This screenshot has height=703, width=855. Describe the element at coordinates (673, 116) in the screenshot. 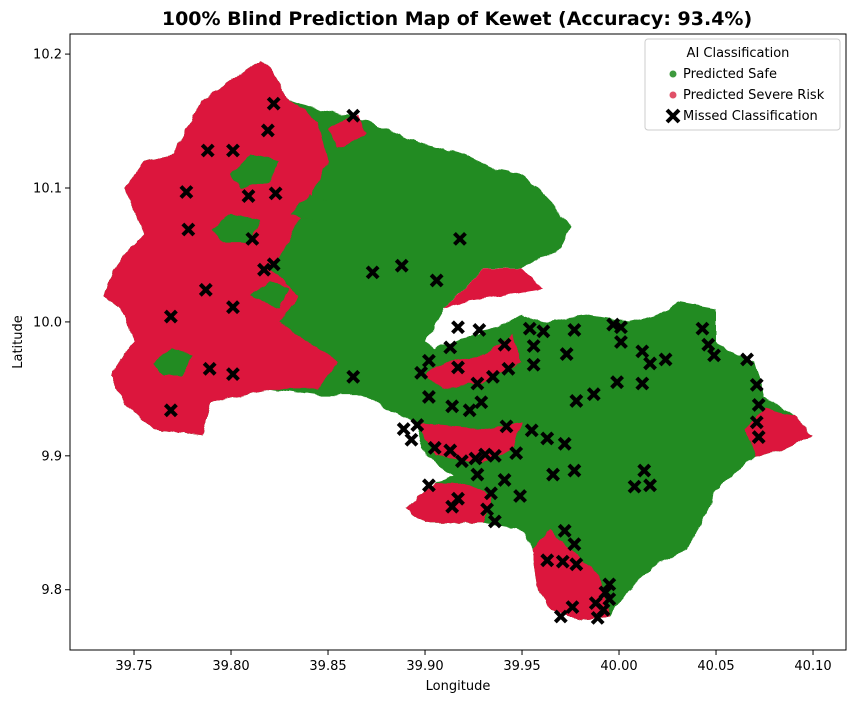

I see `legend-marker-missed` at that location.